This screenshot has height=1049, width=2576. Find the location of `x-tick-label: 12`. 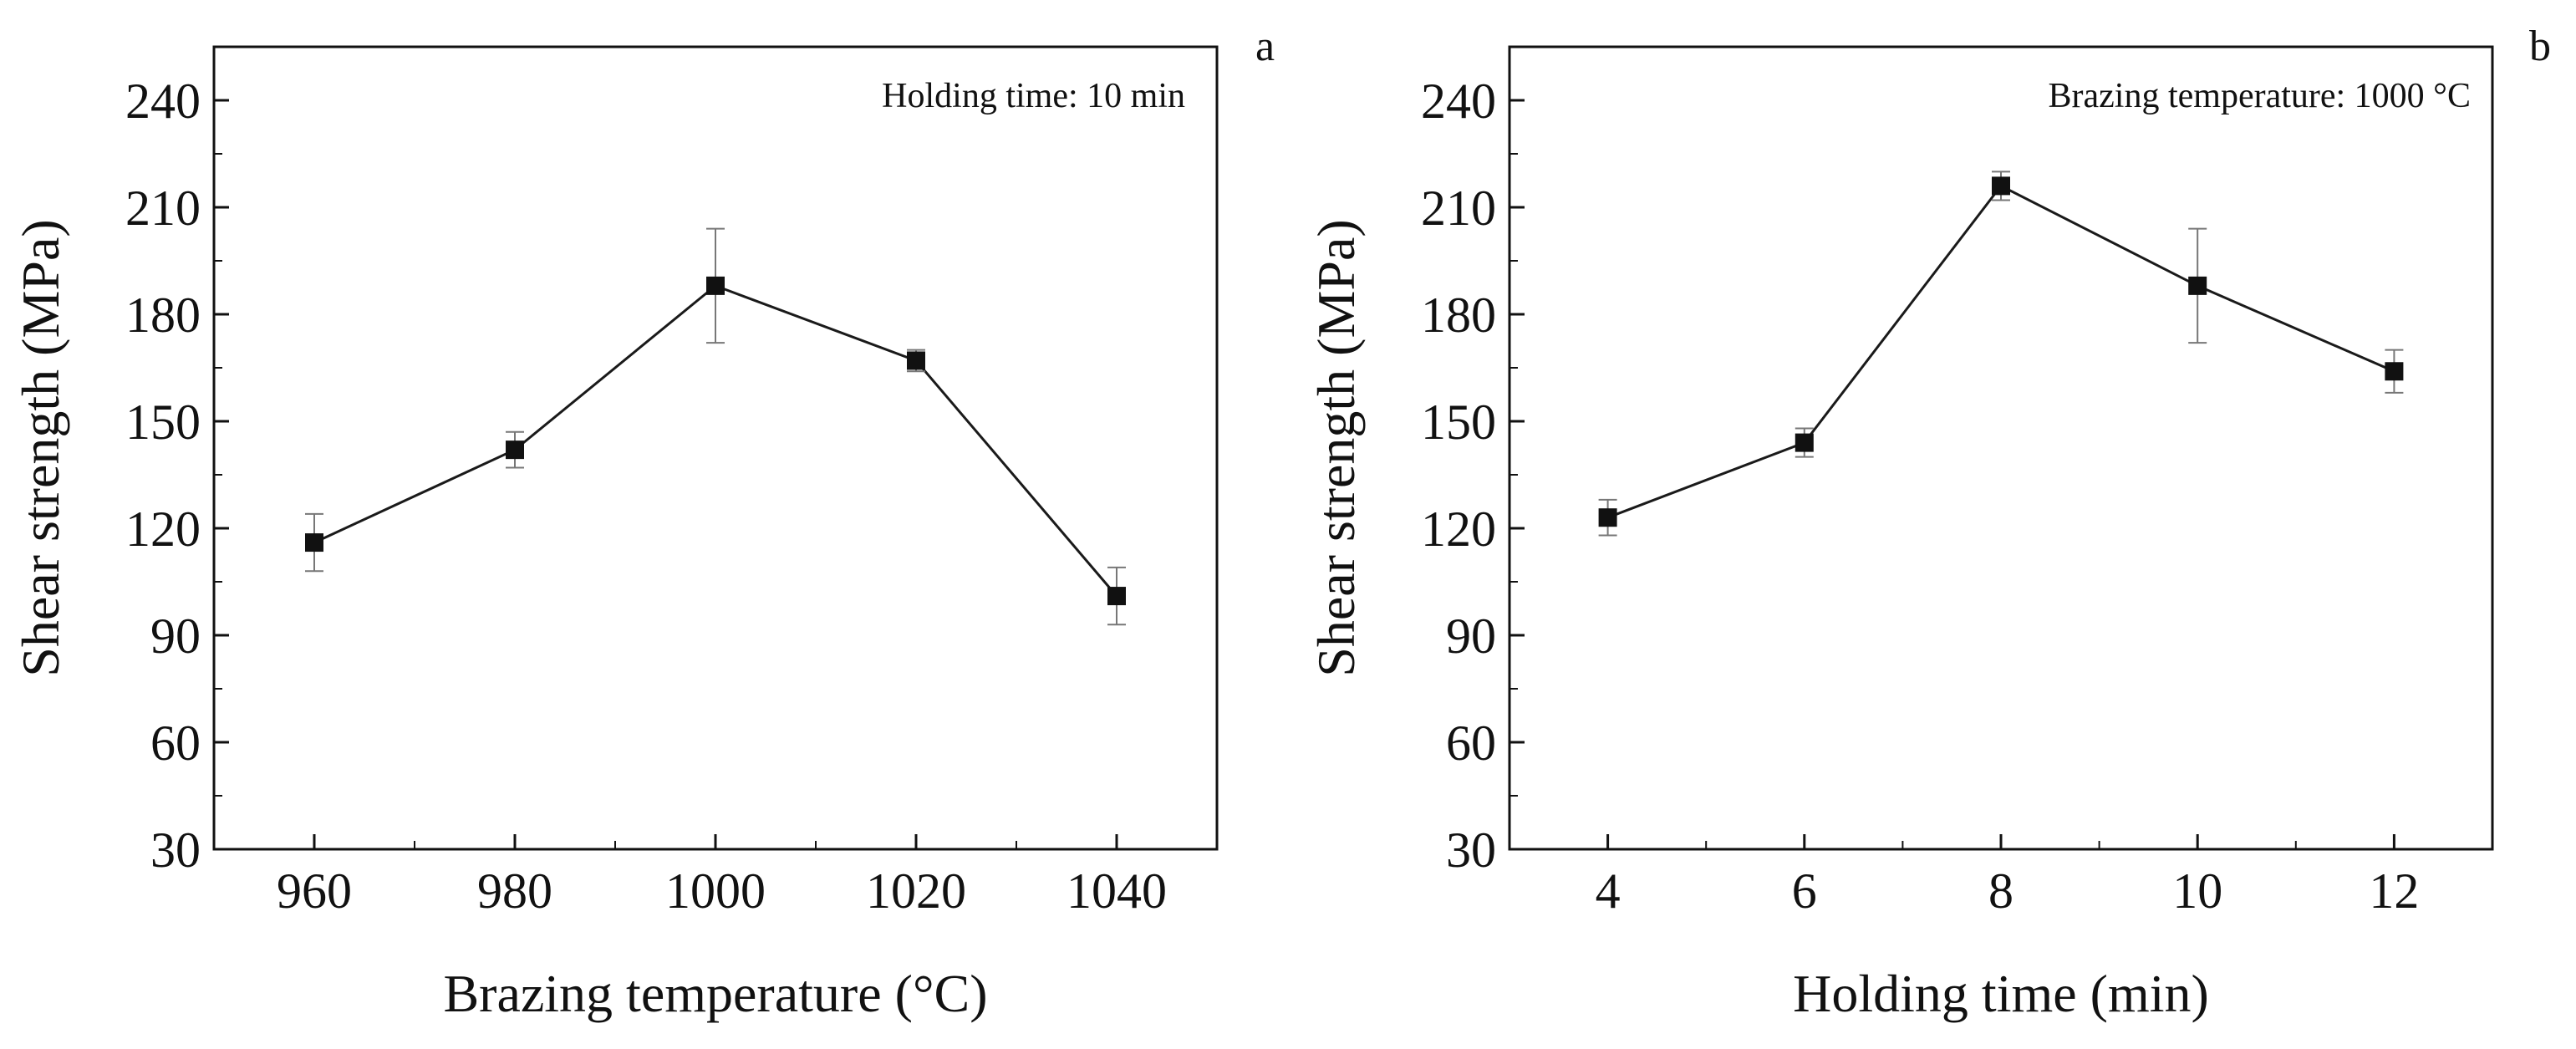

x-tick-label: 12 is located at coordinates (2394, 891).